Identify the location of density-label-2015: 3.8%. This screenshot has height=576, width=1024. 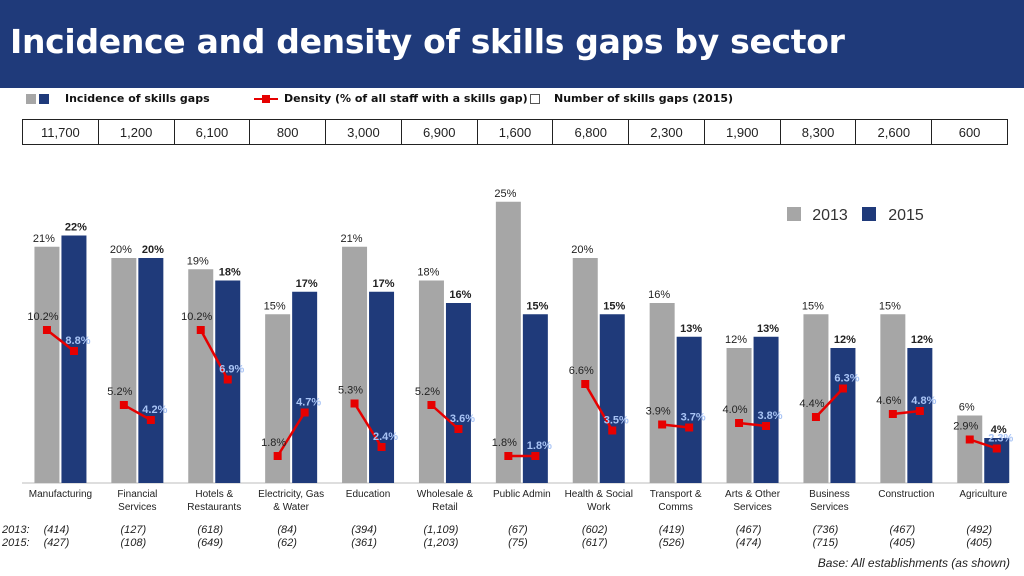
(770, 416).